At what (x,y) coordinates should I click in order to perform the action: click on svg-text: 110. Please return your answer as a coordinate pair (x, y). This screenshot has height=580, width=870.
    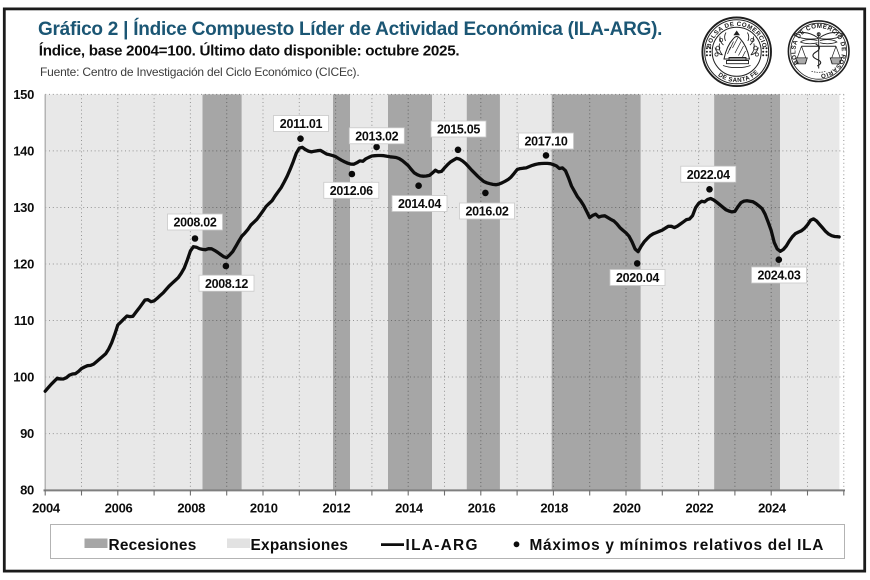
    Looking at the image, I should click on (24, 320).